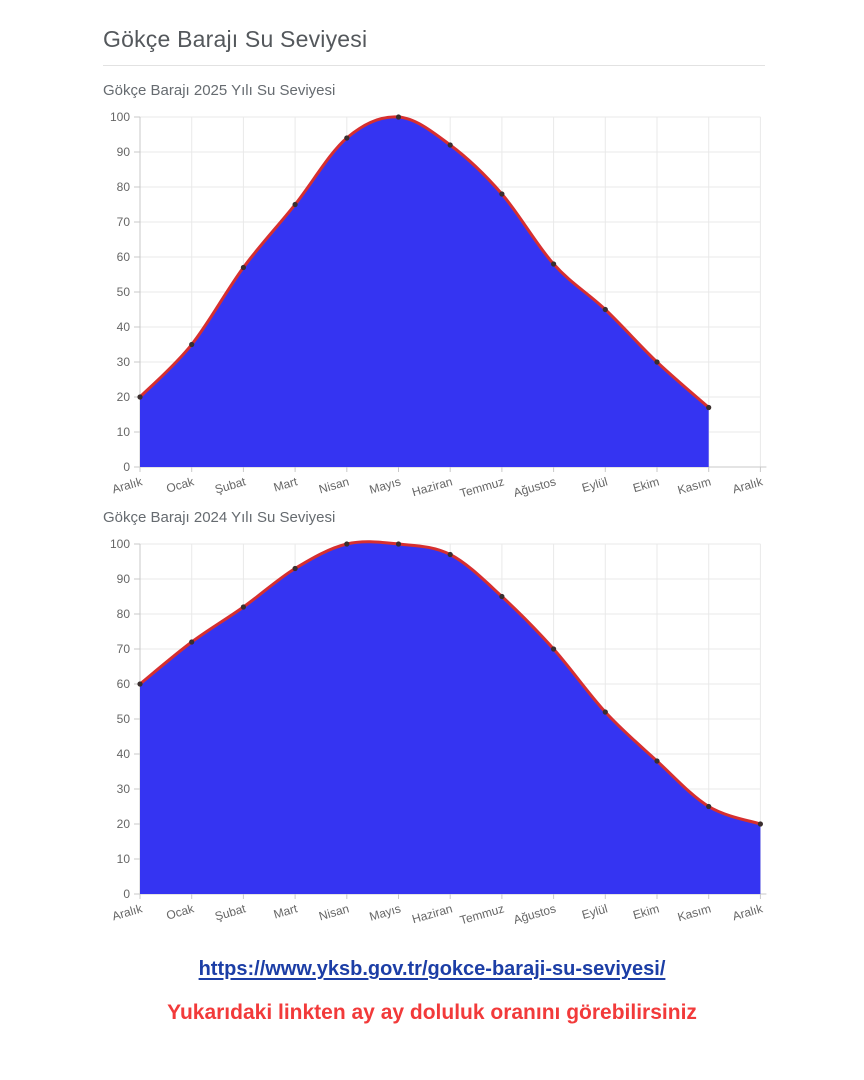 Image resolution: width=864 pixels, height=1080 pixels. Describe the element at coordinates (219, 517) in the screenshot. I see `chart-title-2024: Gökçe Barajı 2024 Yılı Su Seviyesi` at that location.